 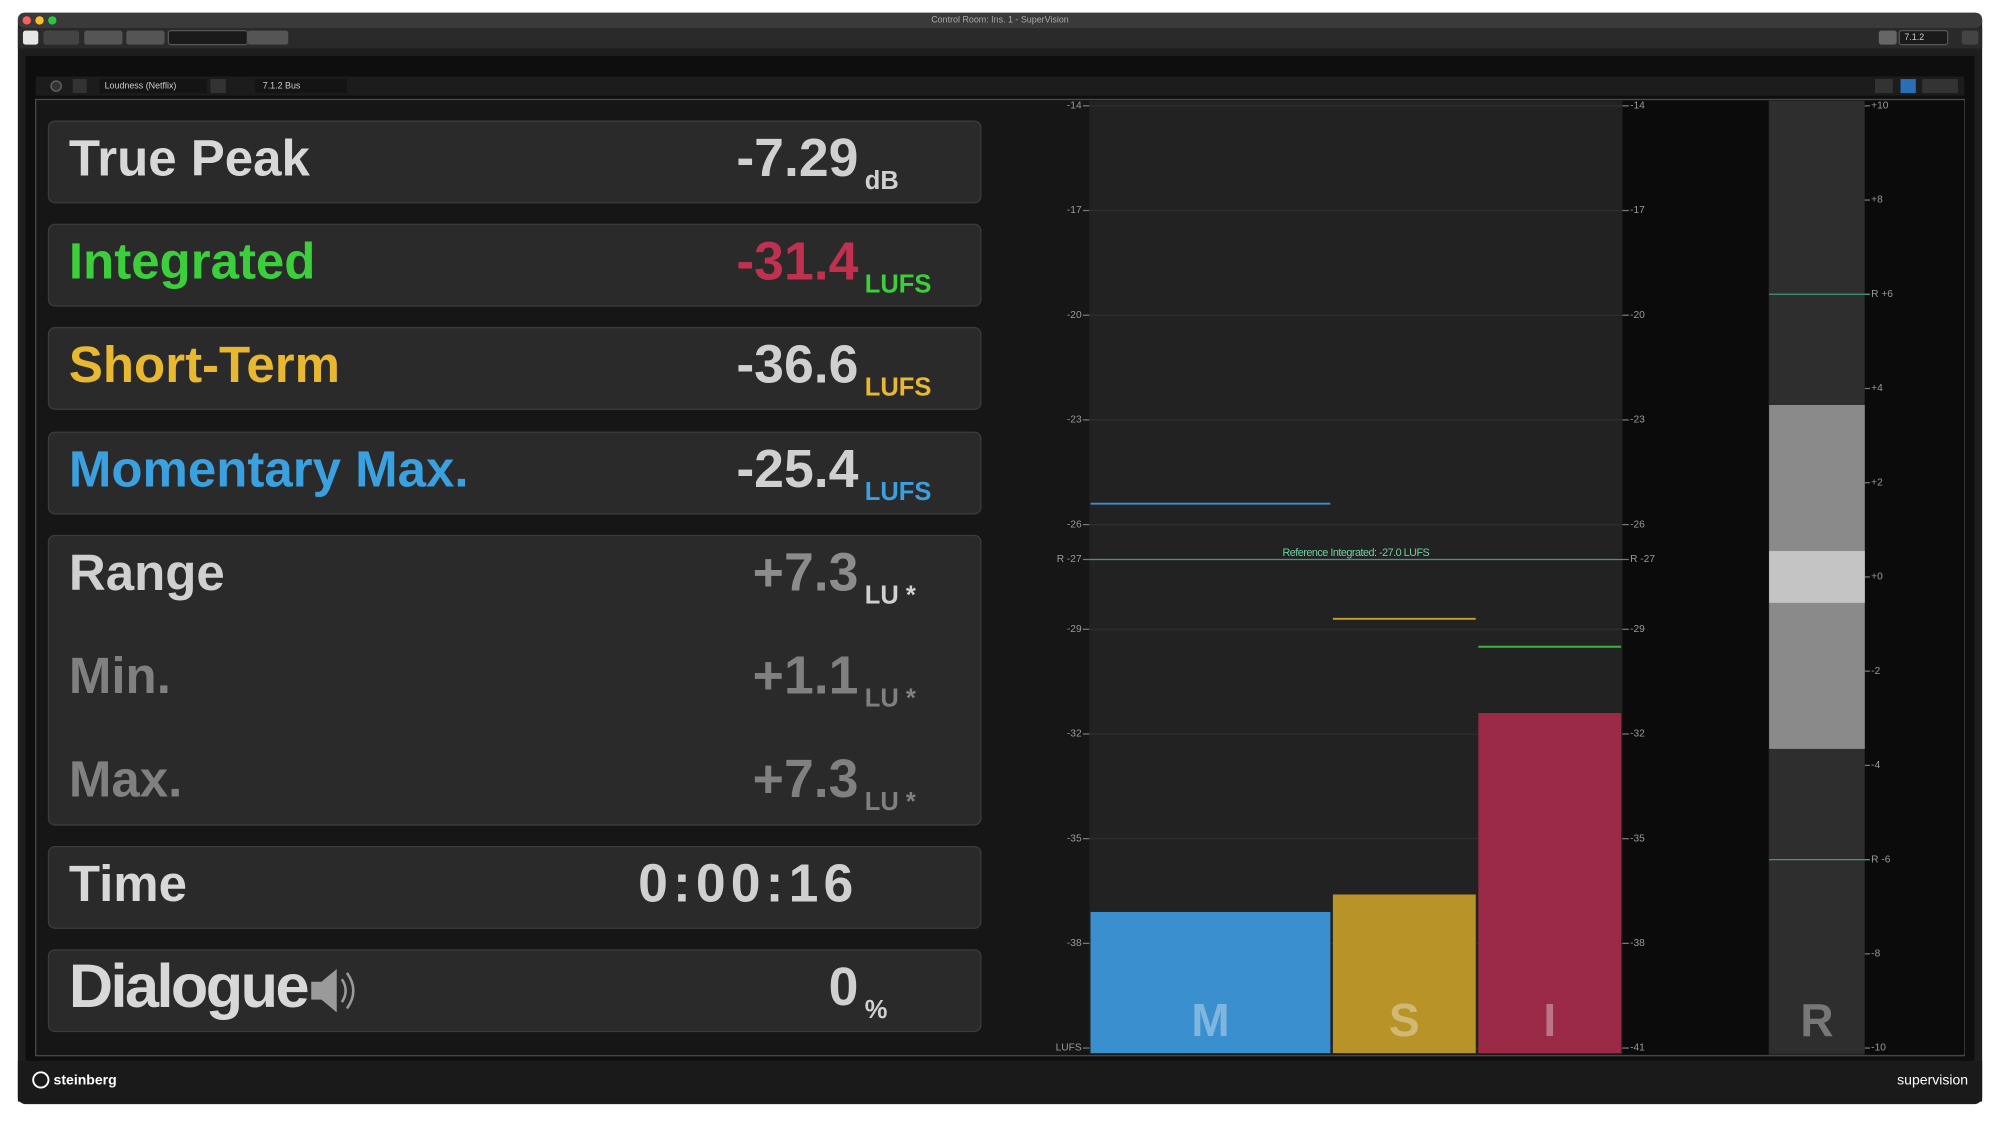 What do you see at coordinates (797, 261) in the screenshot?
I see `readout-value: -31.4` at bounding box center [797, 261].